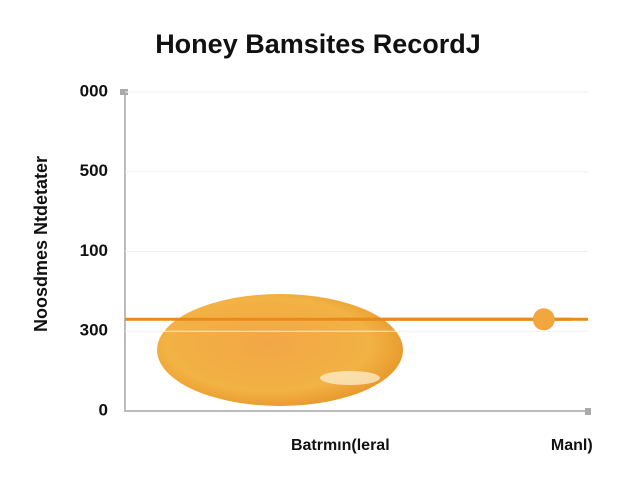 This screenshot has width=640, height=480. What do you see at coordinates (340, 445) in the screenshot?
I see `x-tick-label: Batrmın(leral` at bounding box center [340, 445].